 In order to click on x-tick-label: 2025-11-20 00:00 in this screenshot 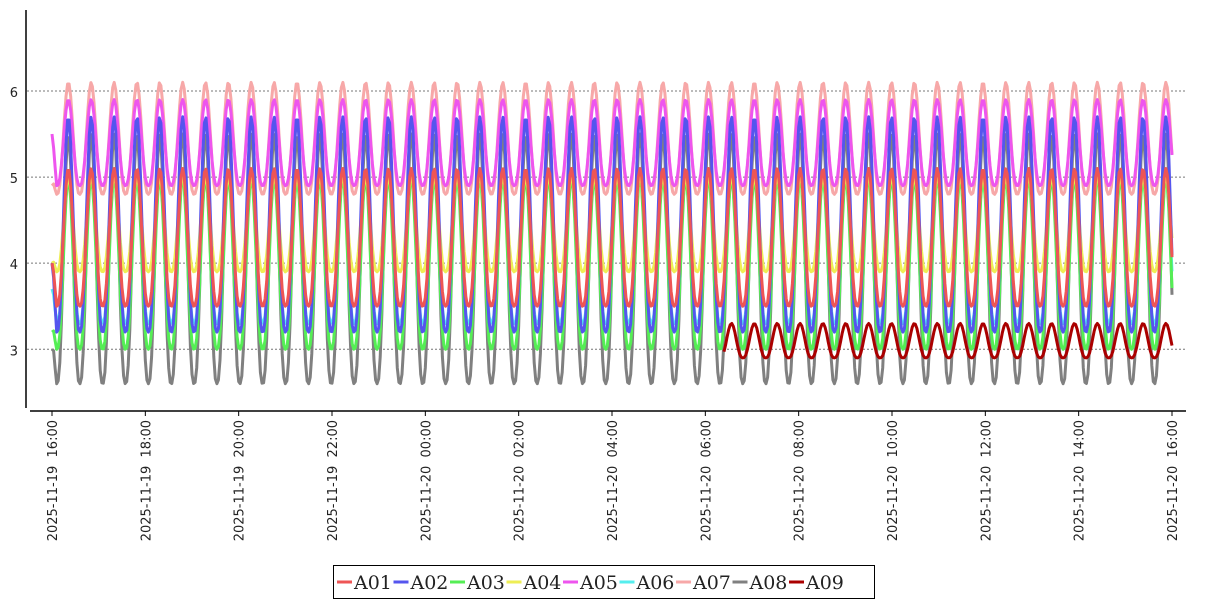, I will do `click(426, 480)`.